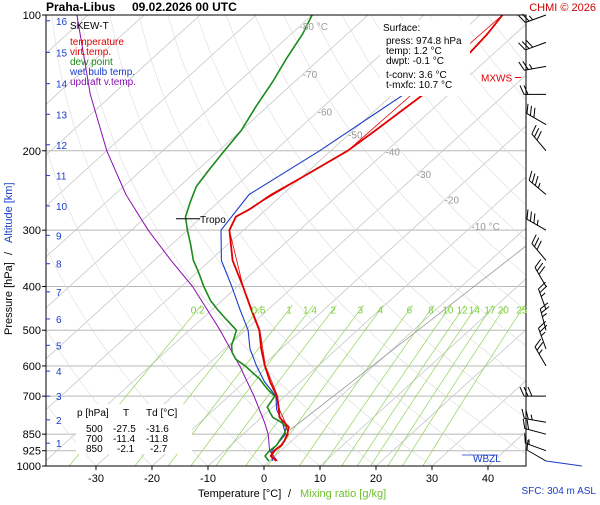 Image resolution: width=600 pixels, height=505 pixels. I want to click on pressure-tick-label: 700, so click(32, 397).